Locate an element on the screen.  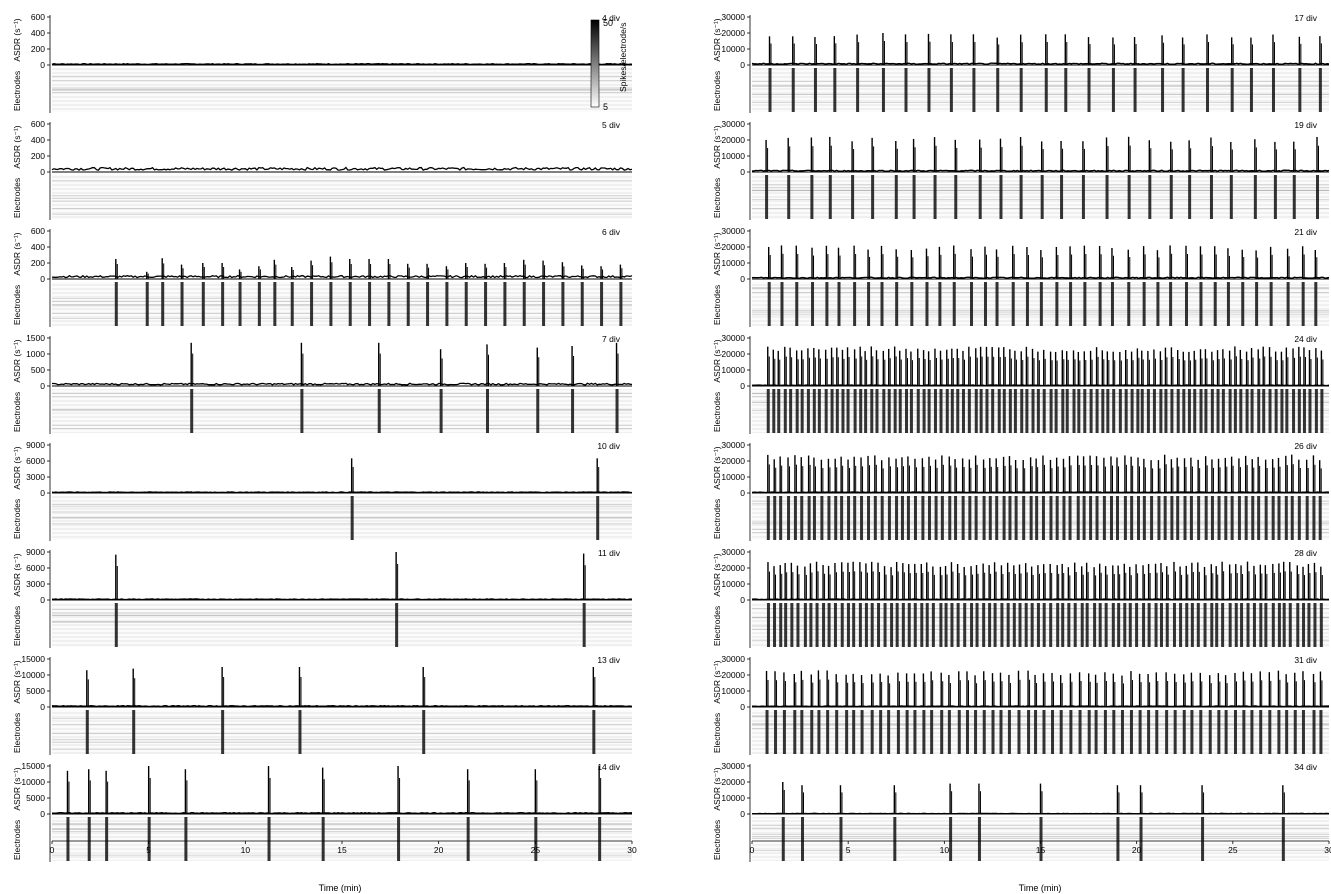
panel-label: 10 div is located at coordinates (608, 446).